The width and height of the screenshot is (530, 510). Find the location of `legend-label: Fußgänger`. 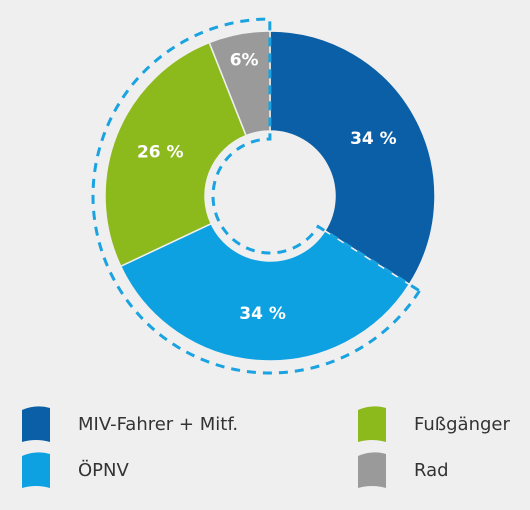

legend-label: Fußgänger is located at coordinates (462, 424).